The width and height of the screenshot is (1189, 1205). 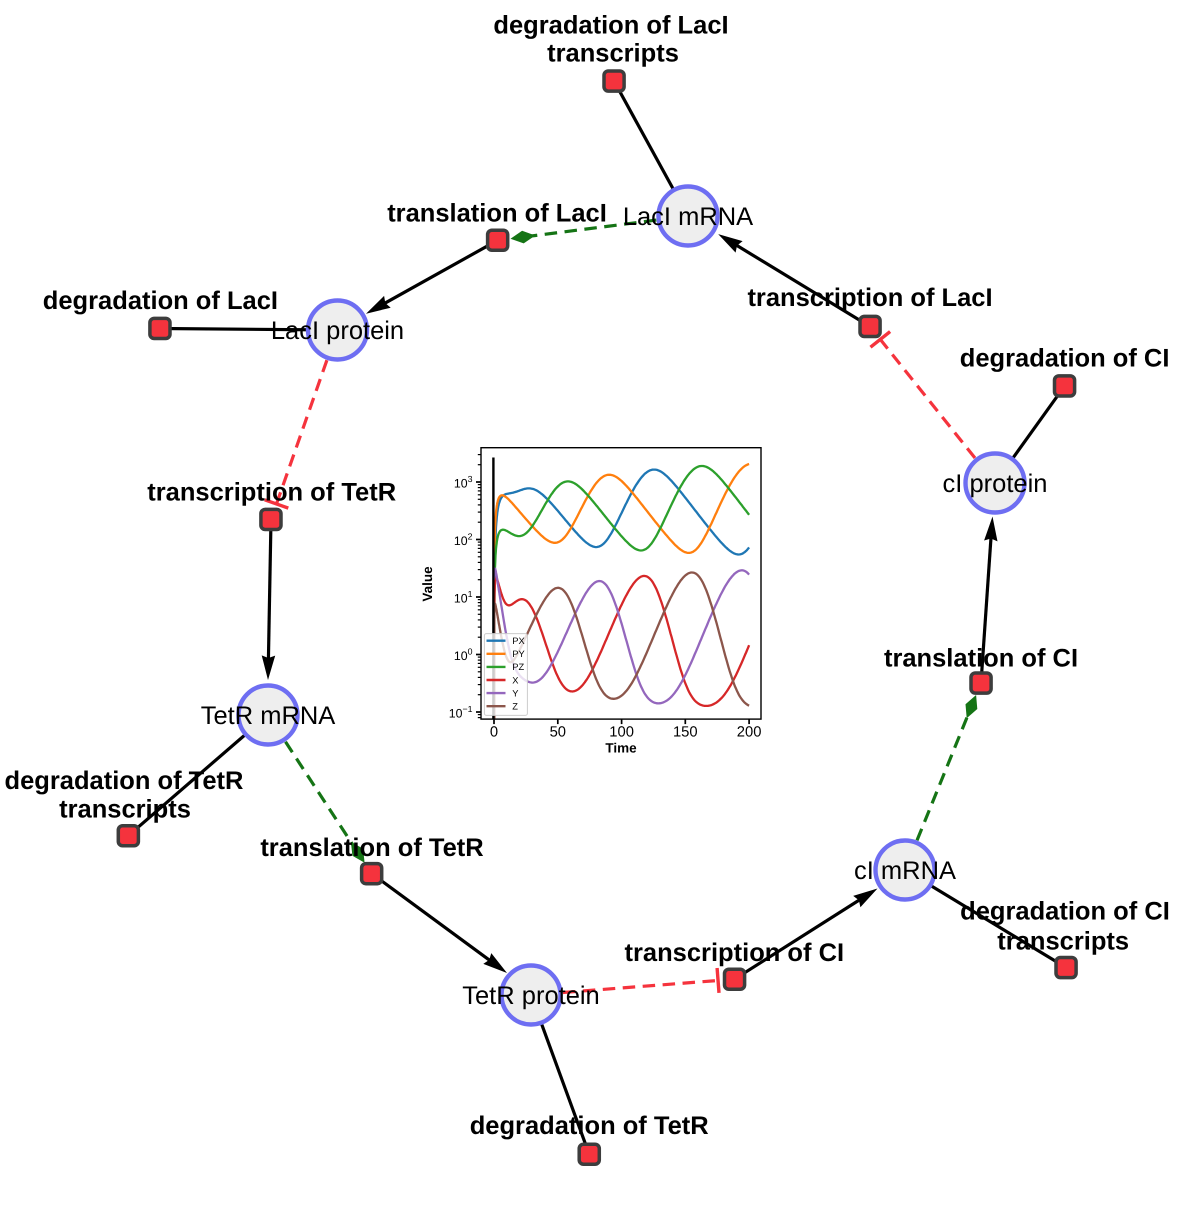 What do you see at coordinates (905, 871) in the screenshot?
I see `svg-text: cI mRNA` at bounding box center [905, 871].